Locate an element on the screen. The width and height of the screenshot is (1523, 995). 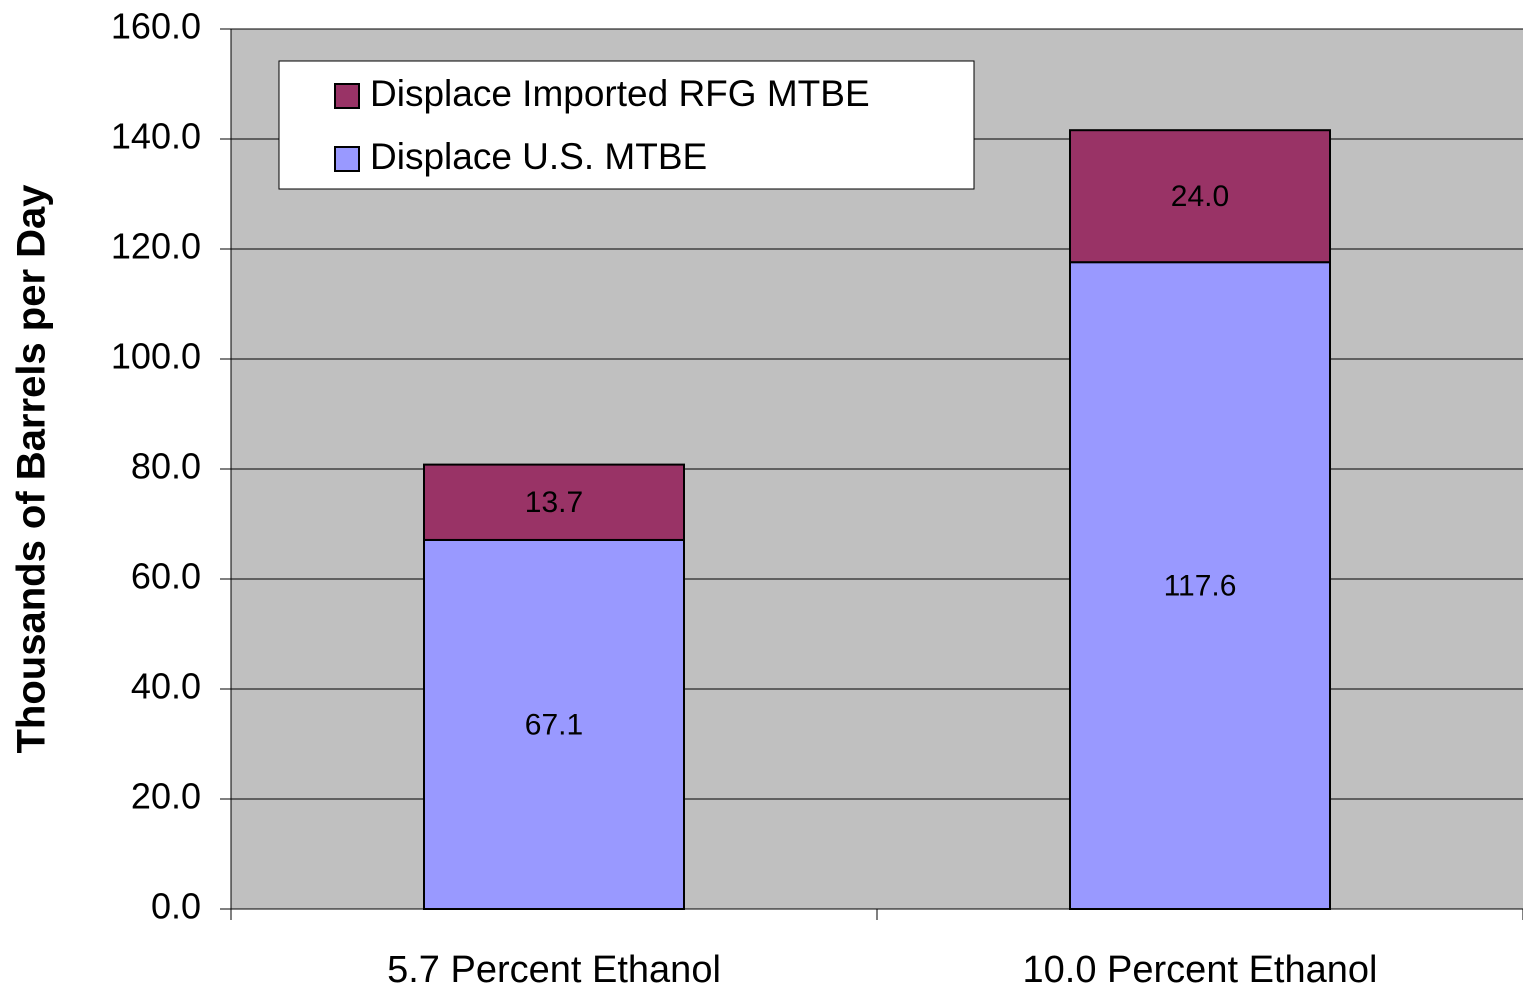
legend-label: Displace U.S. MTBE is located at coordinates (538, 156).